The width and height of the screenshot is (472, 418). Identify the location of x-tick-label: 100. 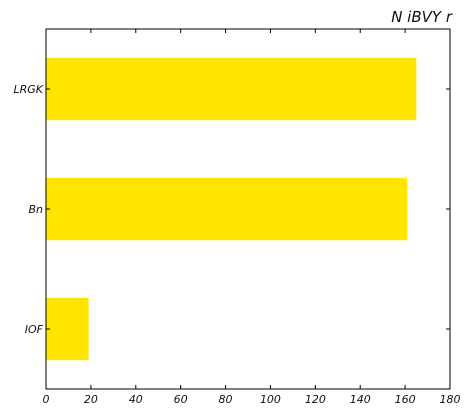
(270, 399).